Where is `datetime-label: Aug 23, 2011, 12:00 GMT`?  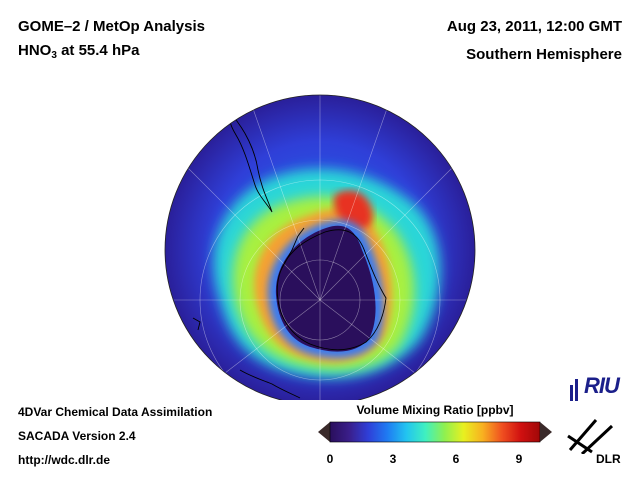
datetime-label: Aug 23, 2011, 12:00 GMT is located at coordinates (534, 26).